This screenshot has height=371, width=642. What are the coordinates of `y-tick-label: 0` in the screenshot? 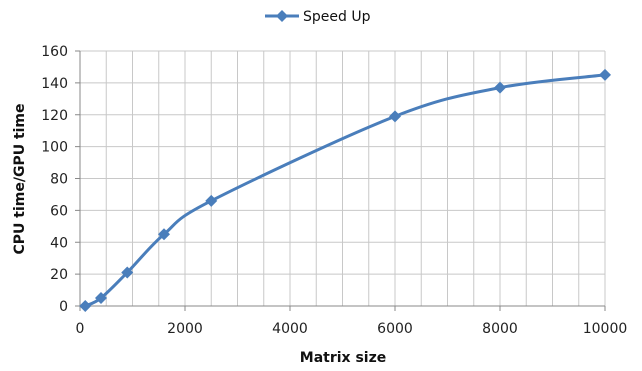 It's located at (63, 307).